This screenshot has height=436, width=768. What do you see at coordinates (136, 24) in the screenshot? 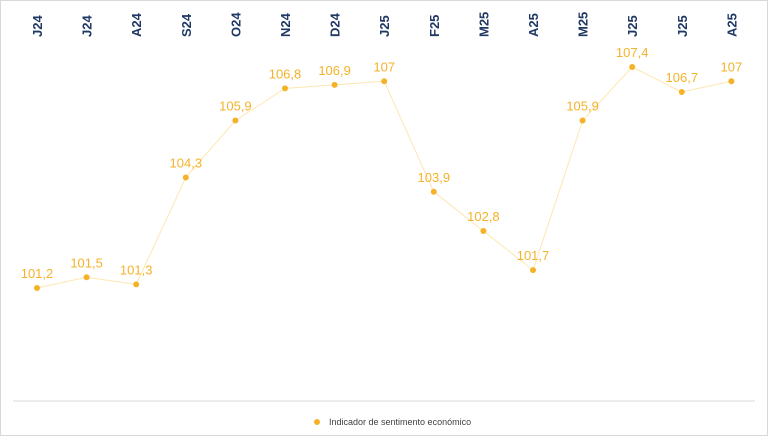
I see `x-tick-label: A24` at bounding box center [136, 24].